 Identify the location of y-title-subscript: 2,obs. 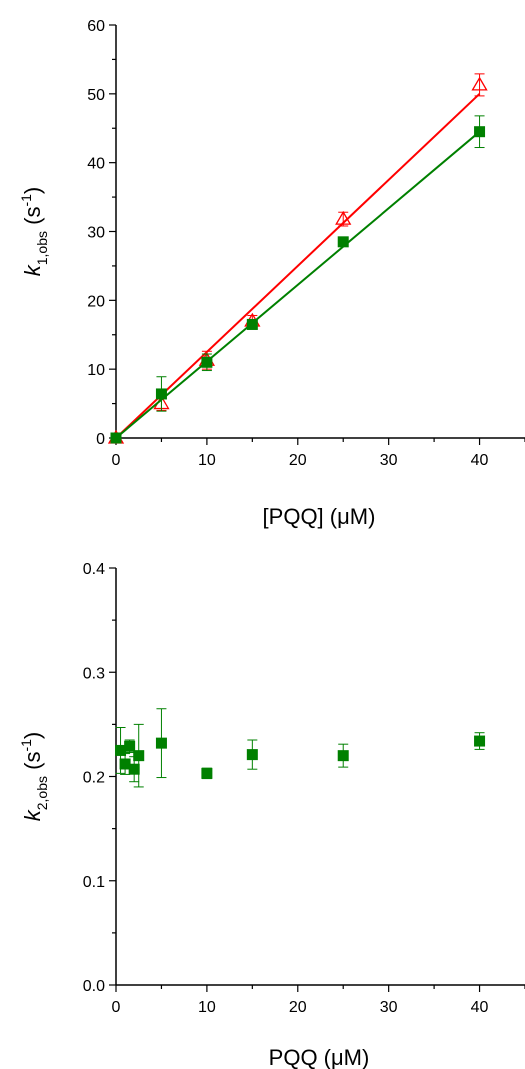
(42, 793).